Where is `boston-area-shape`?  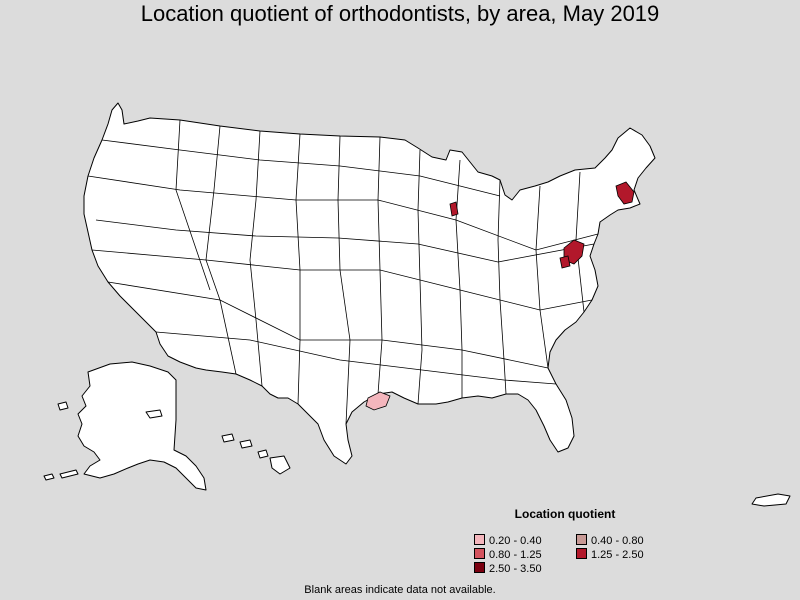 boston-area-shape is located at coordinates (625, 193).